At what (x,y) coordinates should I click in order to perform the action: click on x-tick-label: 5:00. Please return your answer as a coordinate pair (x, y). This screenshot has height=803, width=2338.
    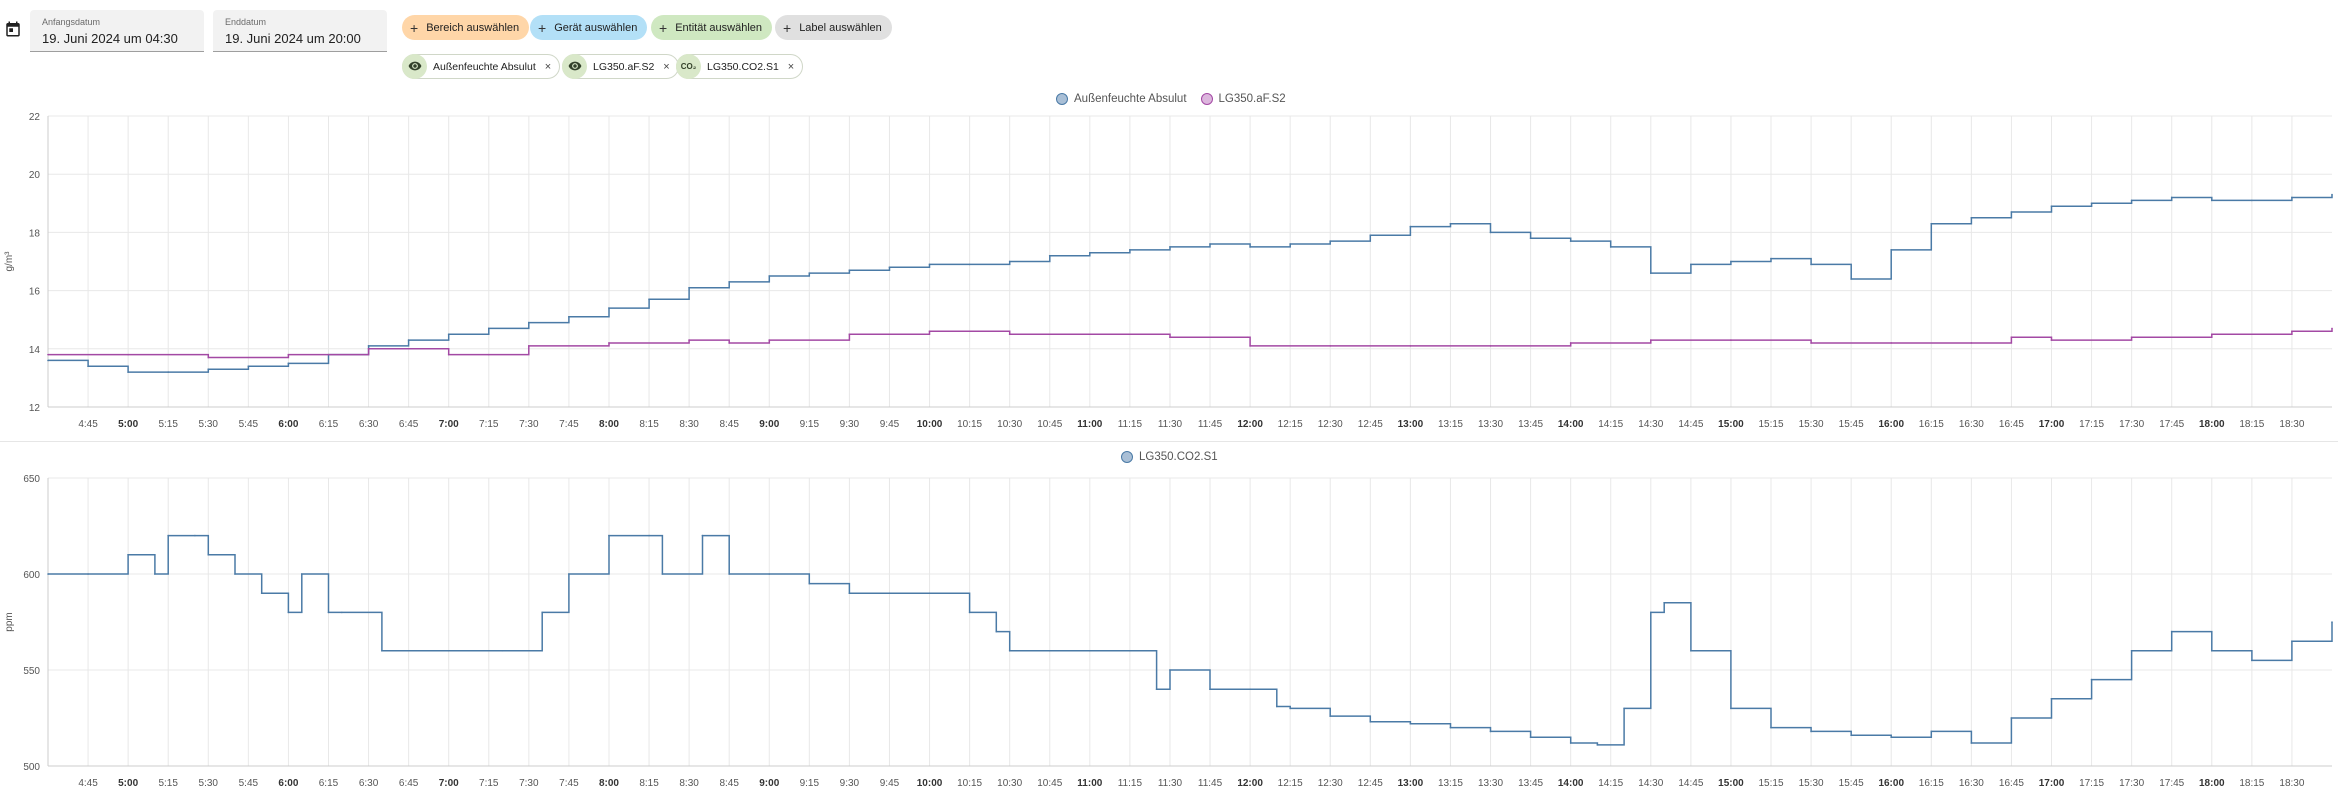
    Looking at the image, I should click on (128, 783).